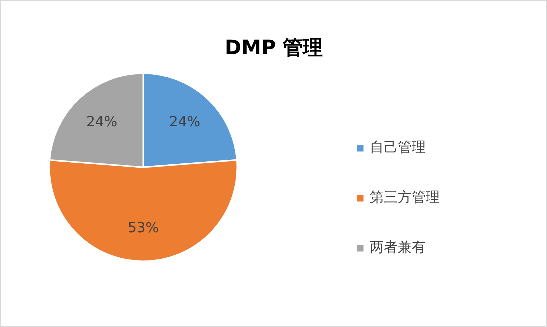 The width and height of the screenshot is (547, 327). I want to click on data-label: 53%, so click(144, 228).